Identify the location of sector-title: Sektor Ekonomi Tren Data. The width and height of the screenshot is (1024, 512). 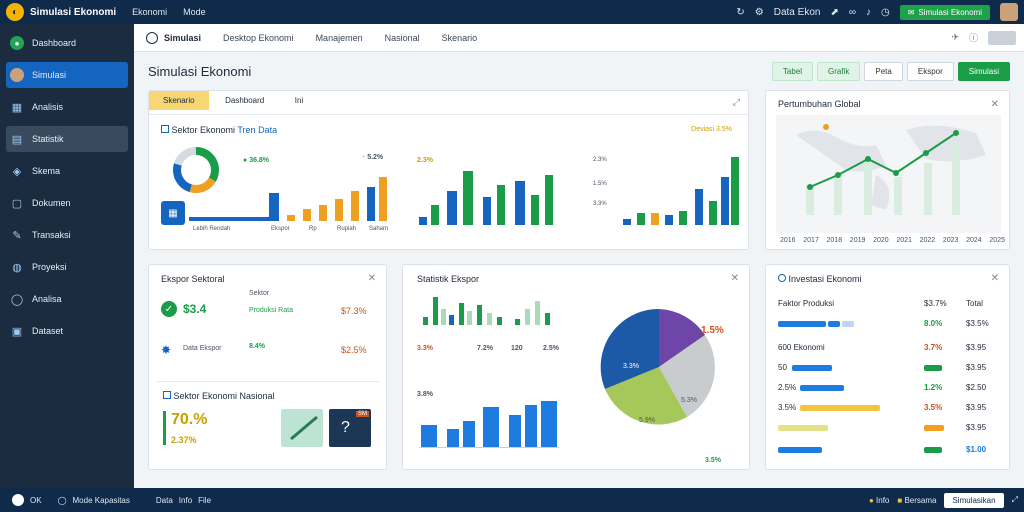
(219, 130).